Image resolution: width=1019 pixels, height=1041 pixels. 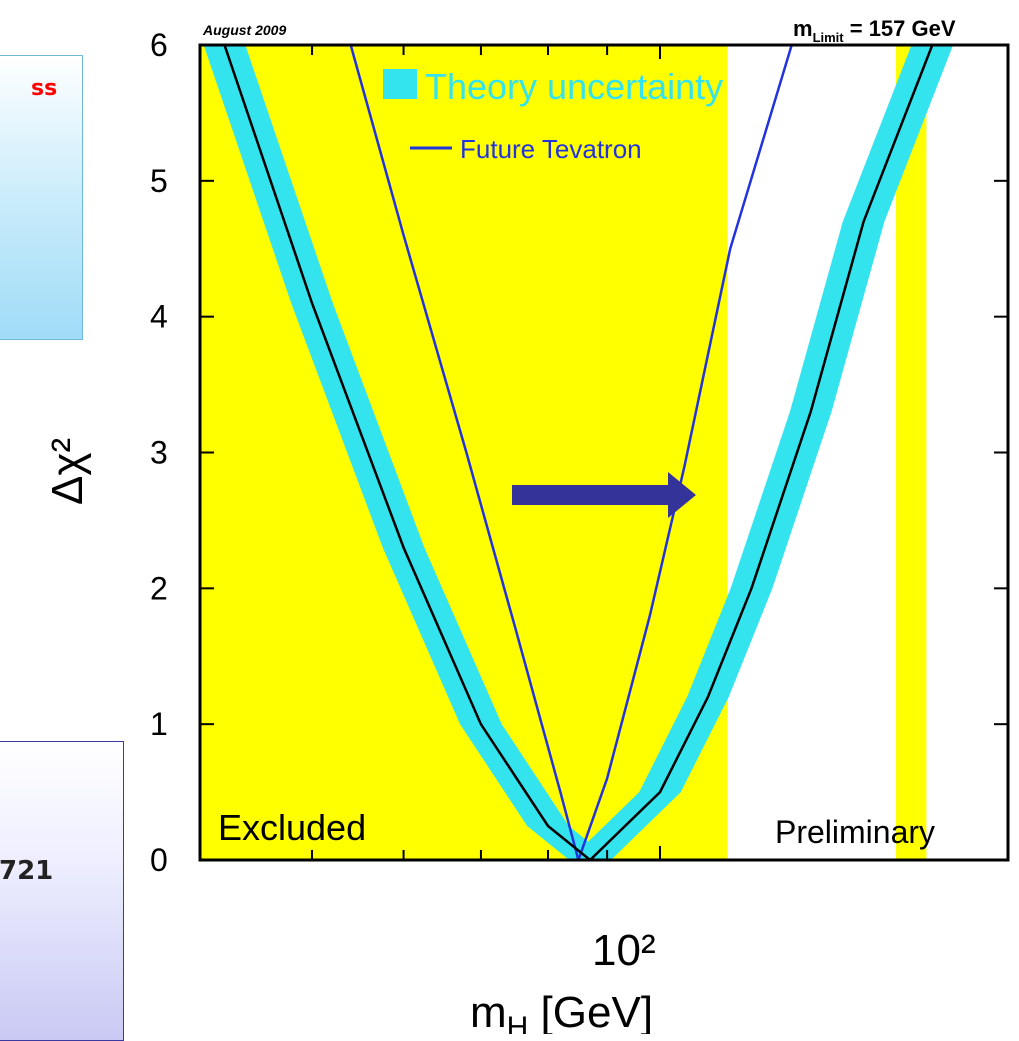 What do you see at coordinates (624, 950) in the screenshot?
I see `x-major-tick-label: 10²` at bounding box center [624, 950].